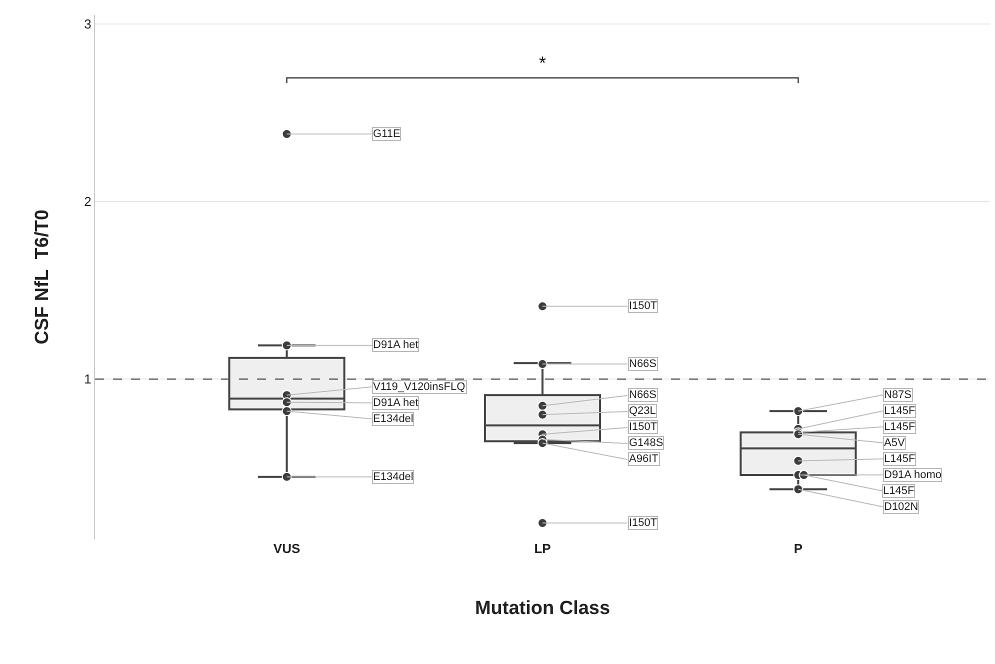  I want to click on y-tick-label: 2, so click(88, 202).